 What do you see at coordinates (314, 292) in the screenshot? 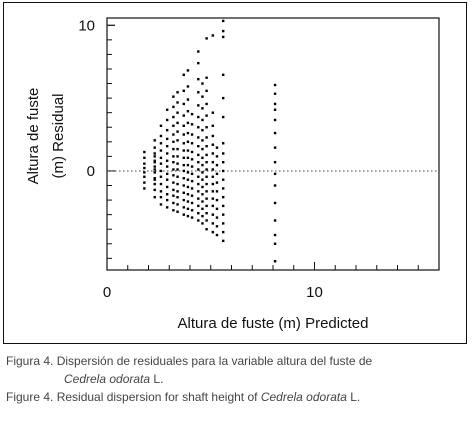
I see `x-tick-label: 10` at bounding box center [314, 292].